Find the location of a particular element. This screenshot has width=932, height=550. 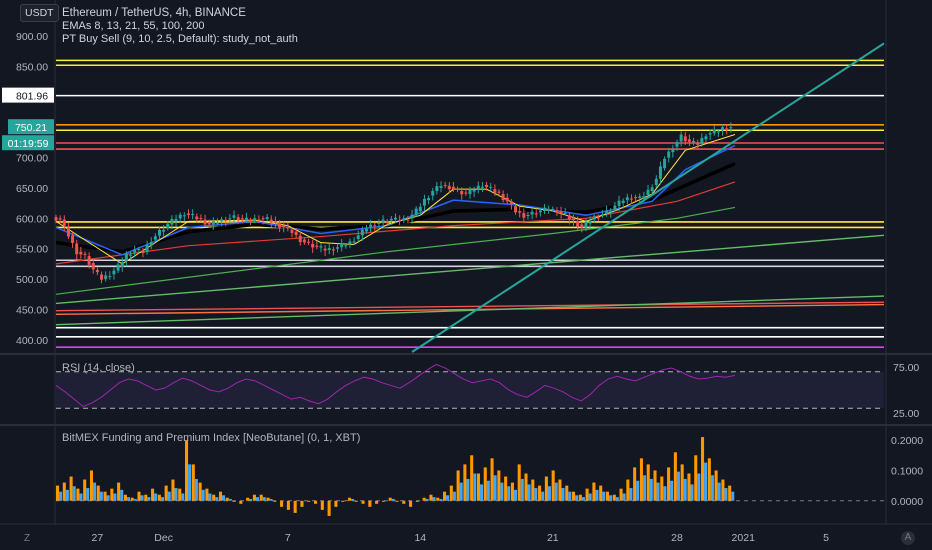

symbol-title: Ethereum / TetherUS, 4h, BINANCE is located at coordinates (154, 13).